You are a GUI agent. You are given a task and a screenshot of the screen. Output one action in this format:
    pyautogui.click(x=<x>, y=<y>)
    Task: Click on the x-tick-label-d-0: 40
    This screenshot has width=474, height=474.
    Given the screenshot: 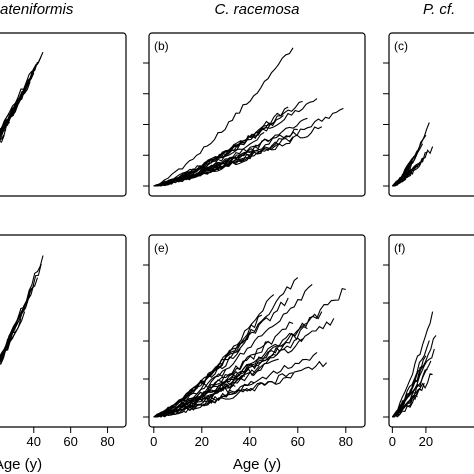 What is the action you would take?
    pyautogui.click(x=34, y=441)
    